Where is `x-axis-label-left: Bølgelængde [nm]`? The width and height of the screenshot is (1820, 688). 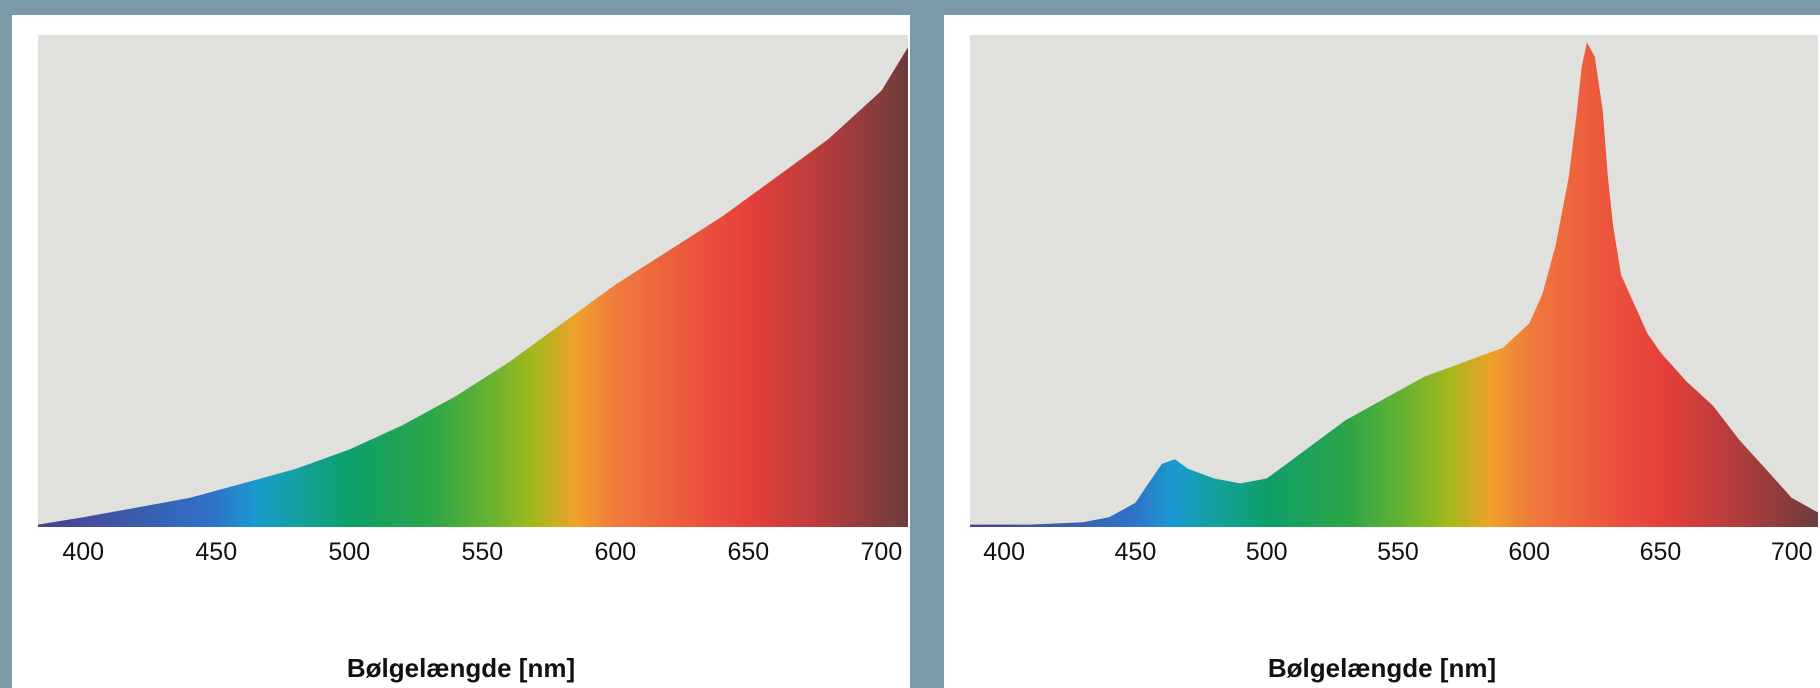 x-axis-label-left: Bølgelængde [nm] is located at coordinates (461, 668).